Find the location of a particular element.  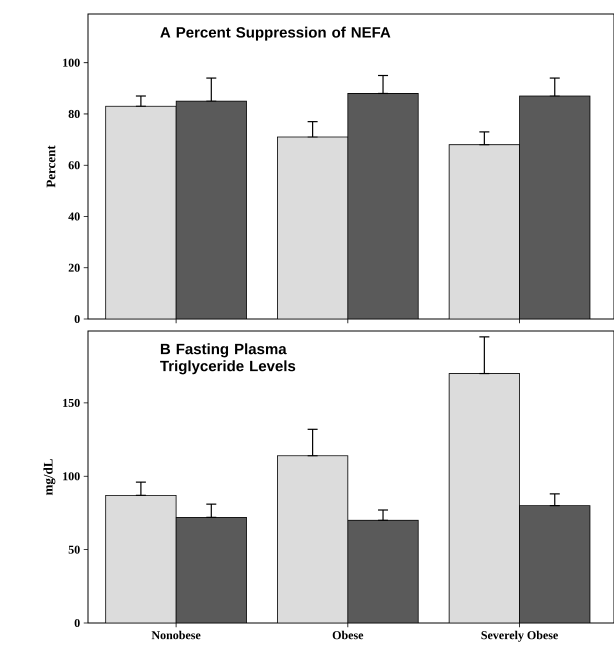

y-axis-title: Percent is located at coordinates (51, 166).